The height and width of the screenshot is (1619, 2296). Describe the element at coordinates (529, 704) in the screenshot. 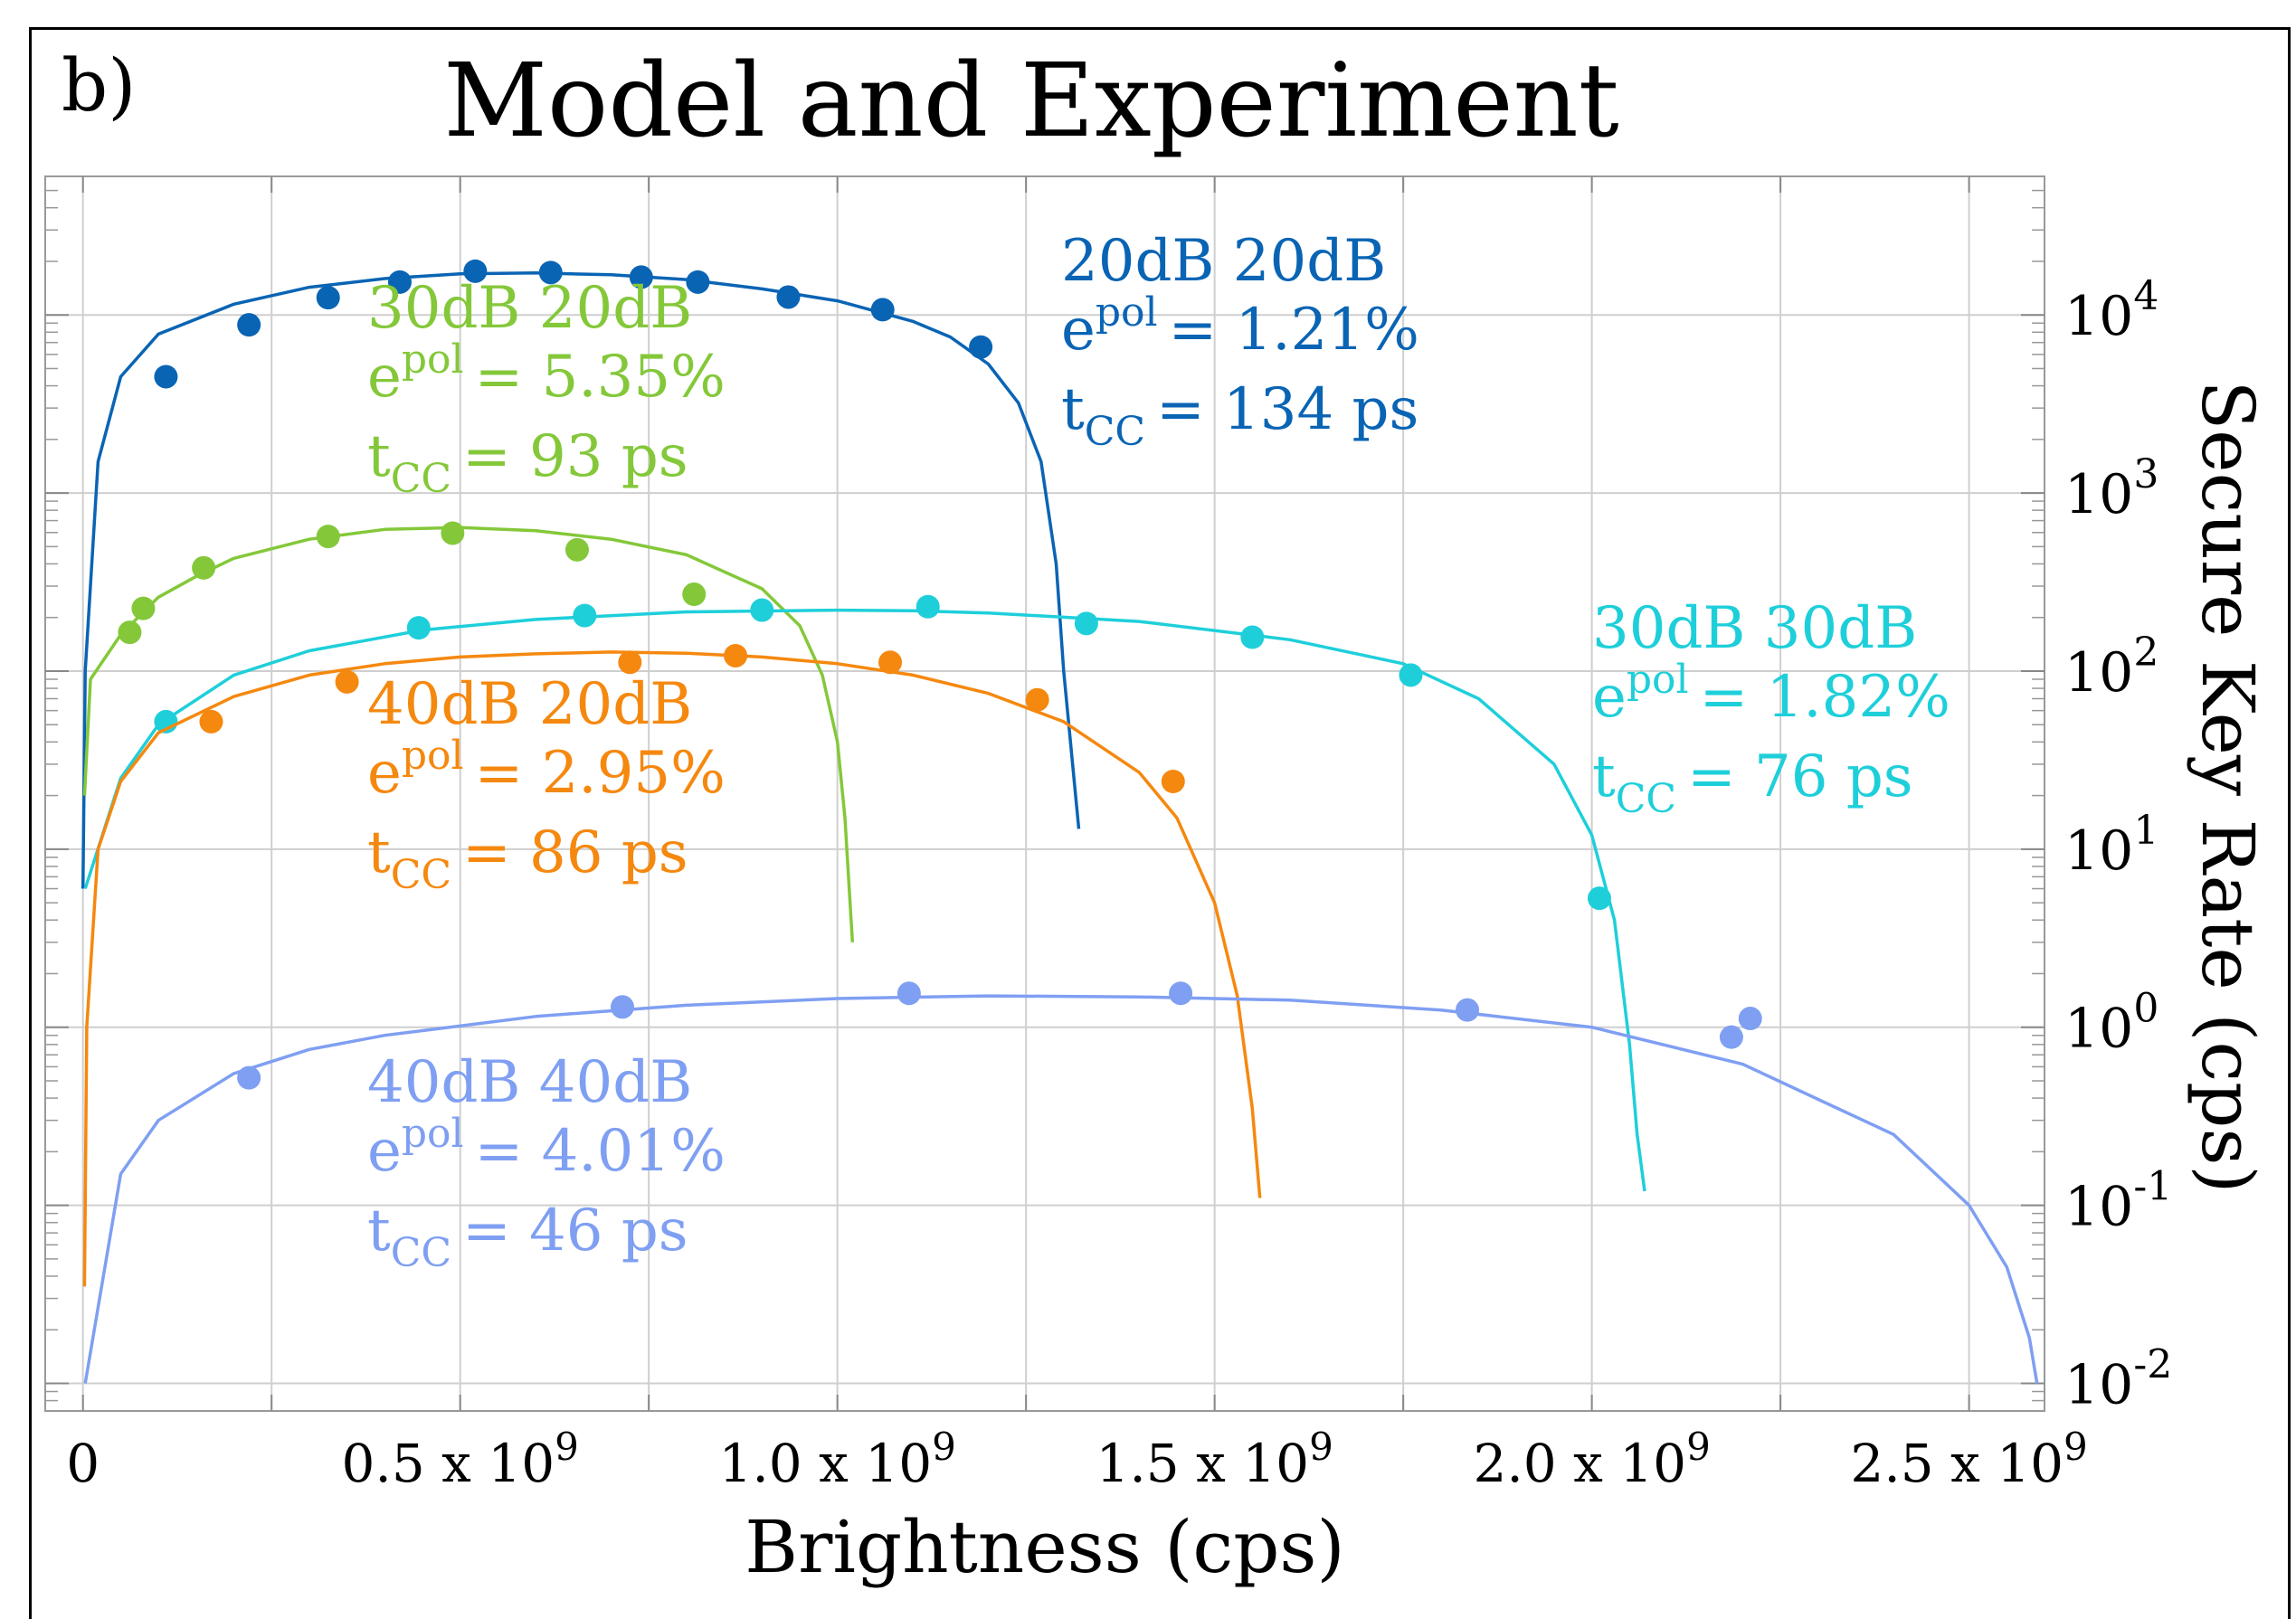

I see `annotation-settings: 40dB 20dB` at that location.